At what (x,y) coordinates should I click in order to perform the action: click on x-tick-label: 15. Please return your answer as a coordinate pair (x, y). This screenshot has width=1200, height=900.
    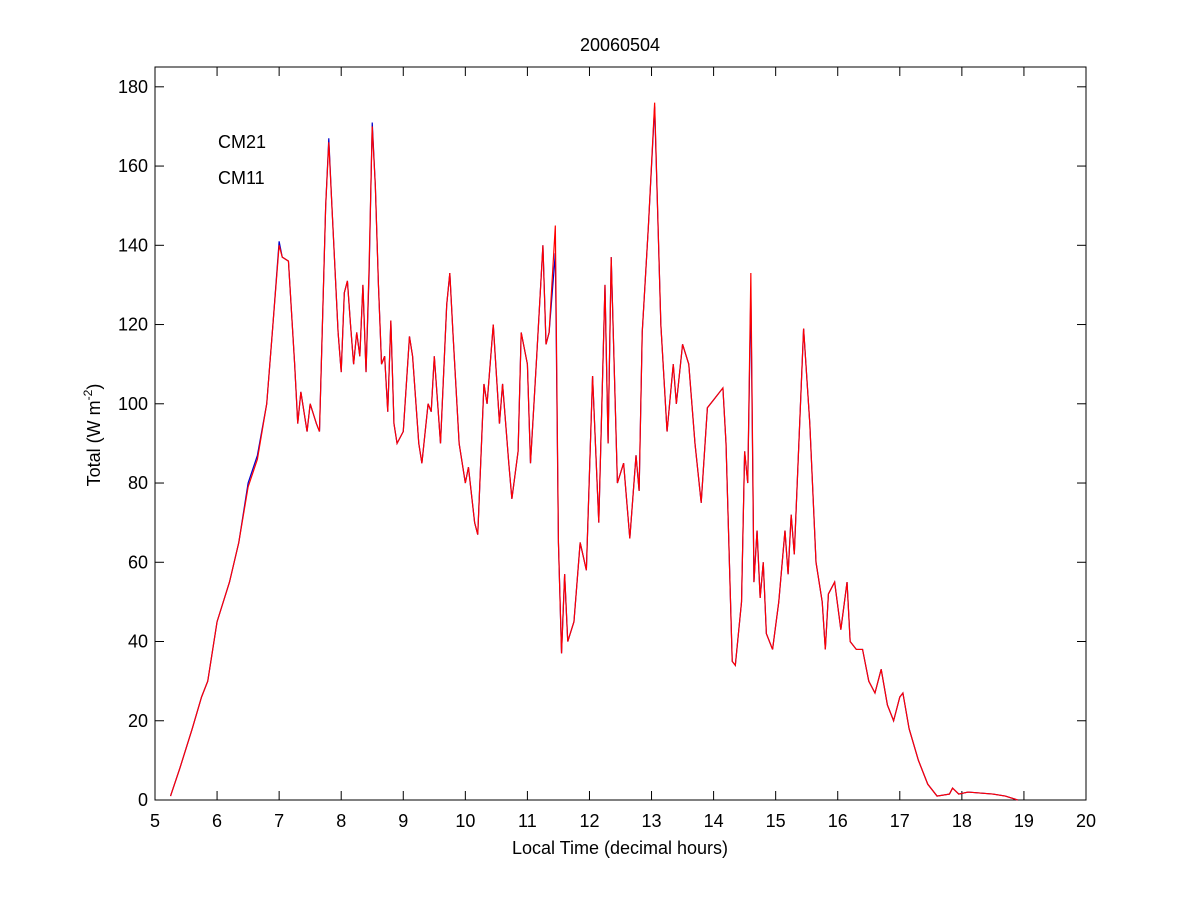
    Looking at the image, I should click on (776, 821).